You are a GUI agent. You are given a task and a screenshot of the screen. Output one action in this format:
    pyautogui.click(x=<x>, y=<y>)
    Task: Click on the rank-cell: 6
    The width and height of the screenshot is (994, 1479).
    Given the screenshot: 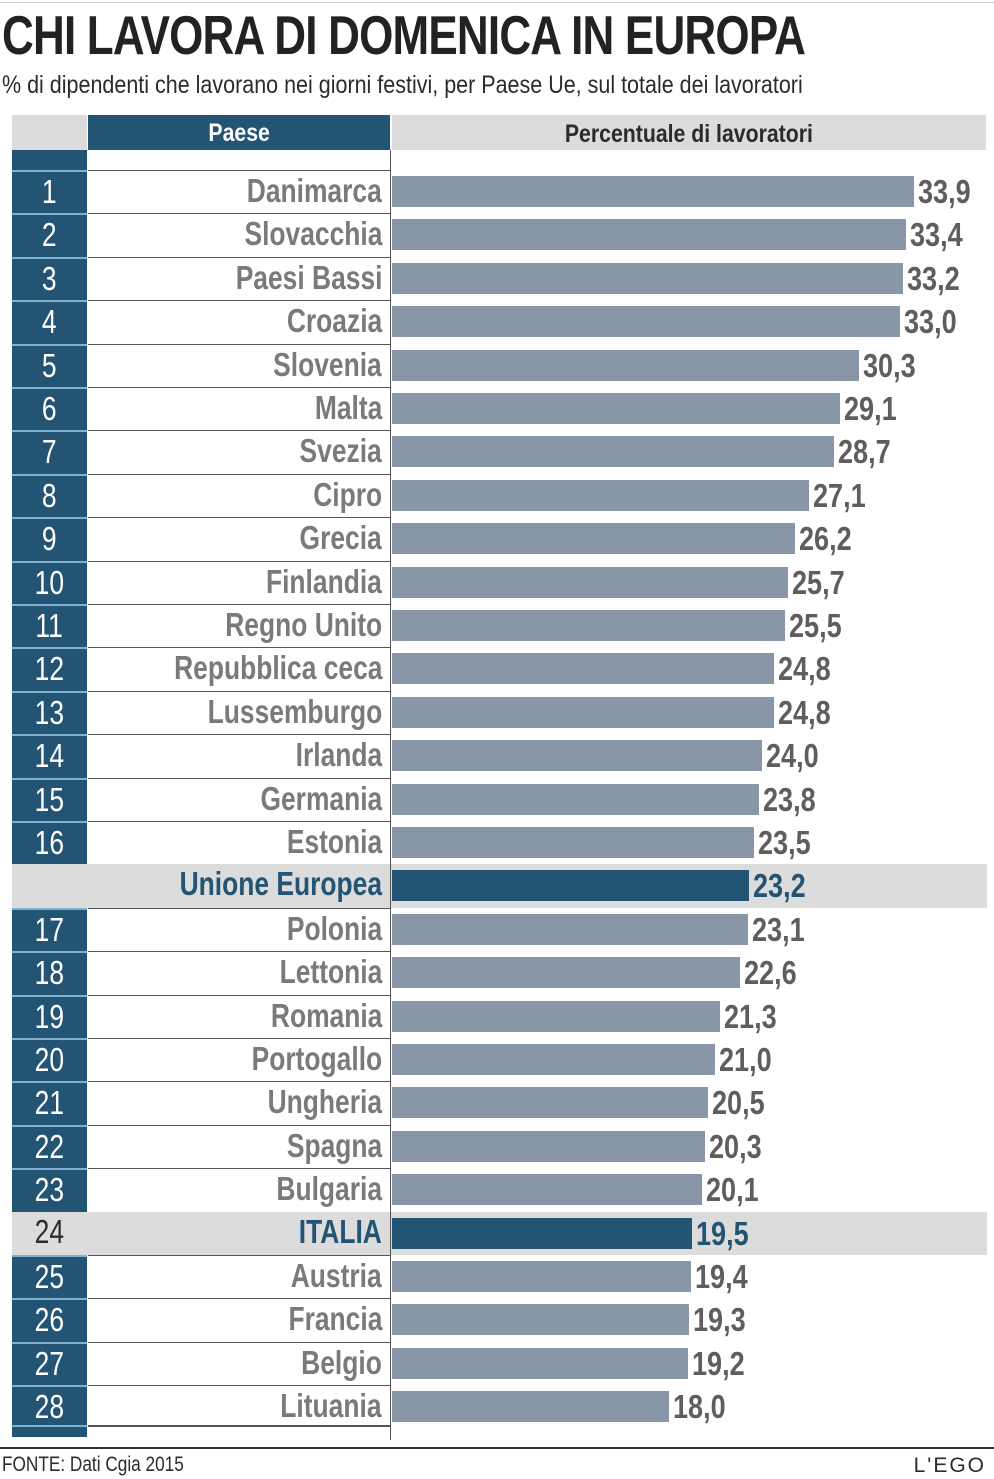 What is the action you would take?
    pyautogui.click(x=49, y=409)
    